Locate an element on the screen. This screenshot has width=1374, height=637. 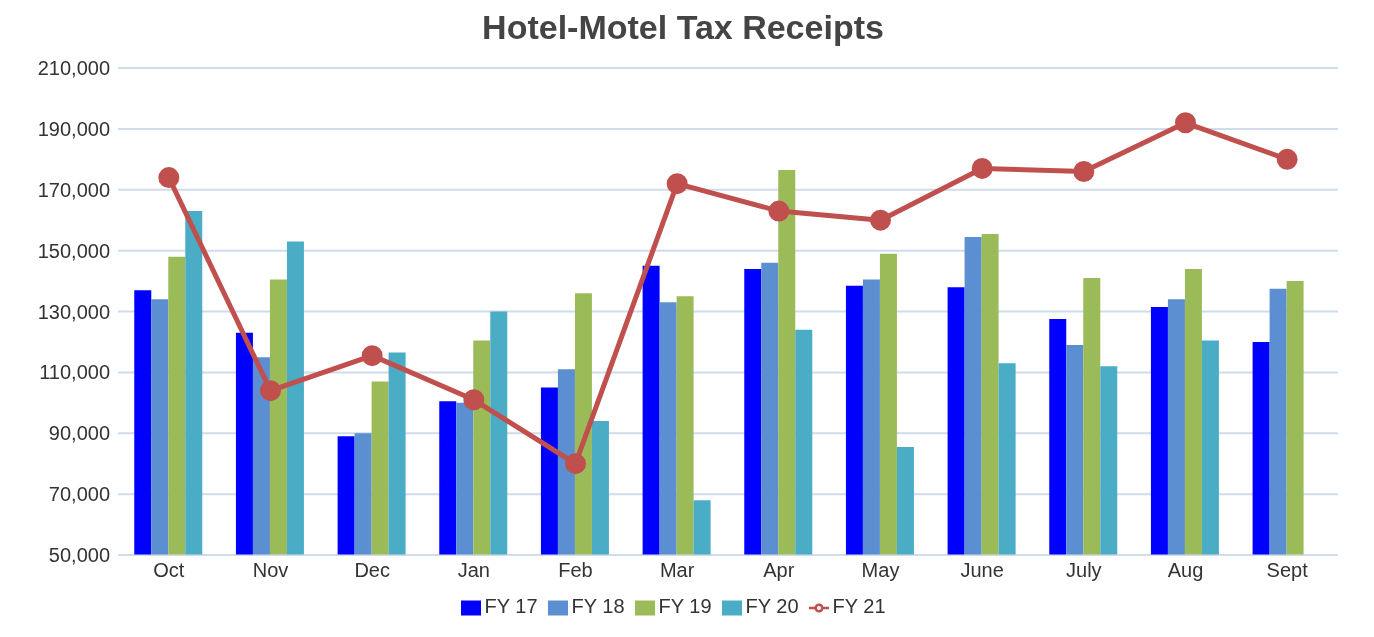
y-tick-label: 150,000 is located at coordinates (73, 250).